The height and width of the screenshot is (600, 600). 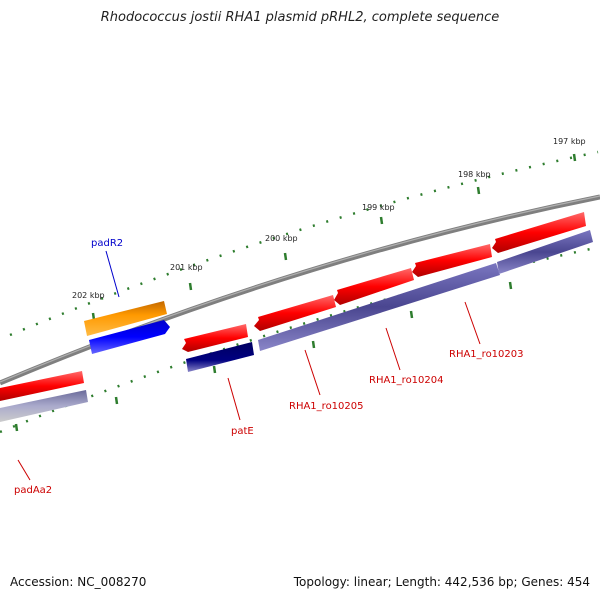 I want to click on gene-label-patE: patE, so click(x=242, y=431).